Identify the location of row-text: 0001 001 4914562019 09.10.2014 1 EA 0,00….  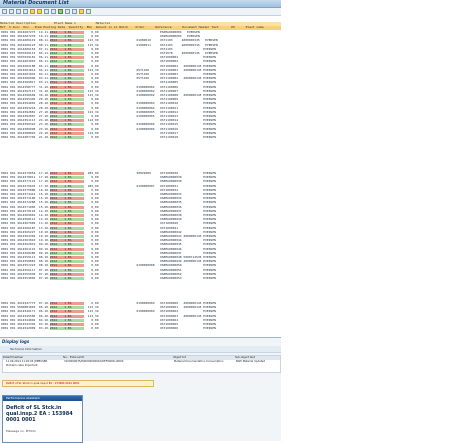
(108, 244).